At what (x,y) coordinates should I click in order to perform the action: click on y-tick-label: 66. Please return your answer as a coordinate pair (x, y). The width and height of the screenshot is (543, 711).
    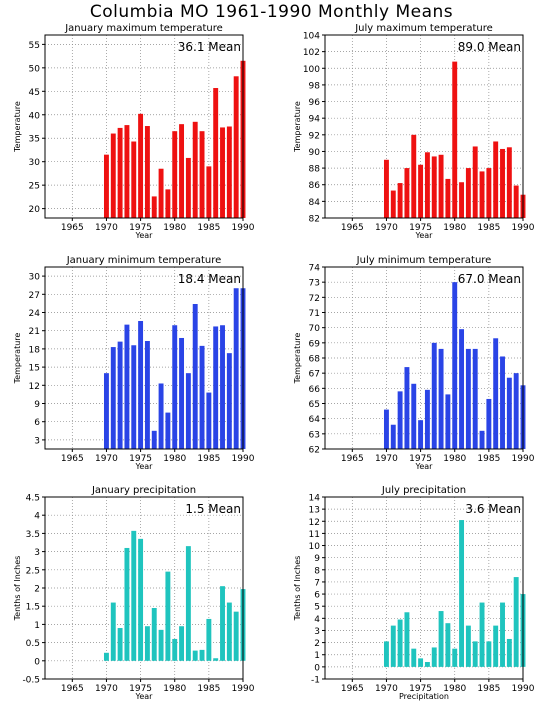
    Looking at the image, I should click on (315, 390).